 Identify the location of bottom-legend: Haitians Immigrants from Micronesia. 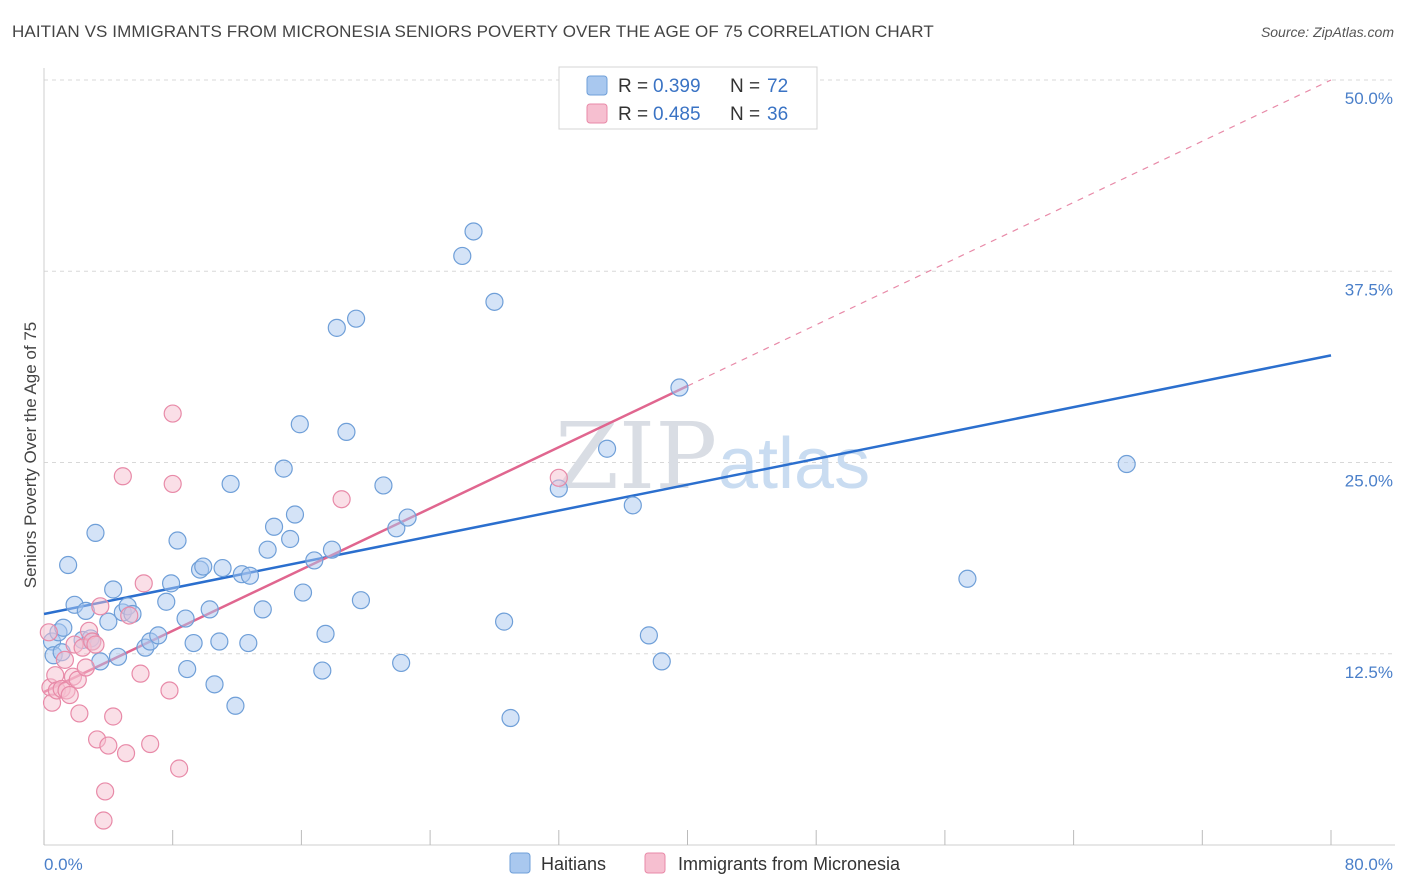
(705, 863).